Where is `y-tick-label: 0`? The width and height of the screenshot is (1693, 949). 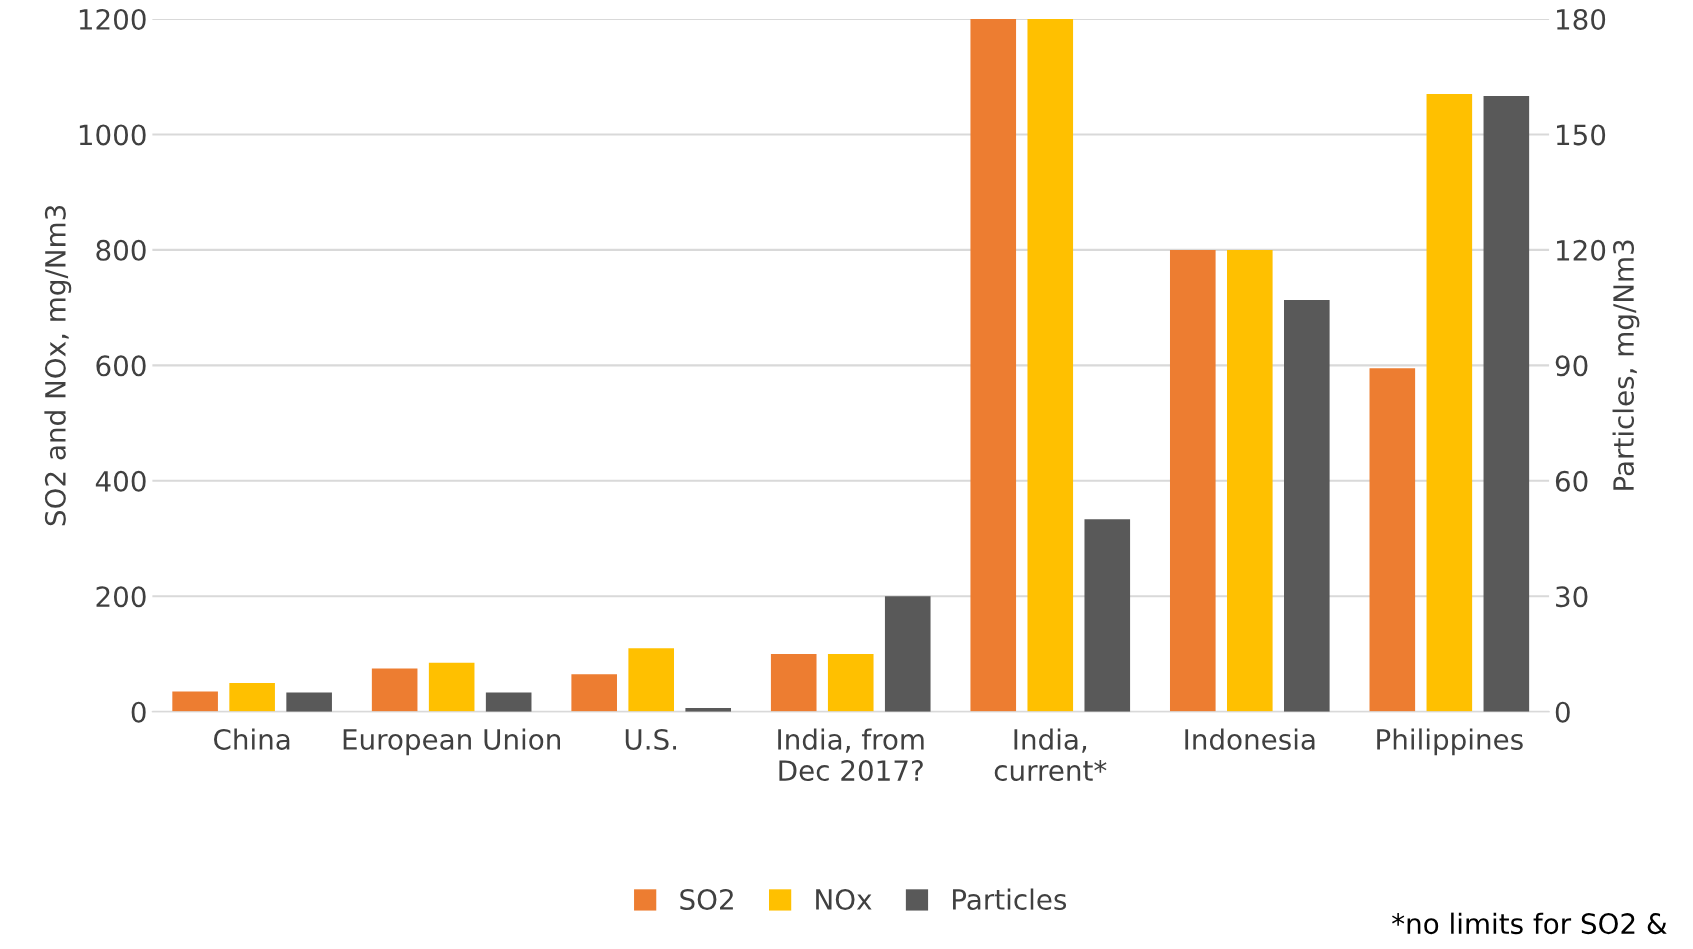
y-tick-label: 0 is located at coordinates (138, 712).